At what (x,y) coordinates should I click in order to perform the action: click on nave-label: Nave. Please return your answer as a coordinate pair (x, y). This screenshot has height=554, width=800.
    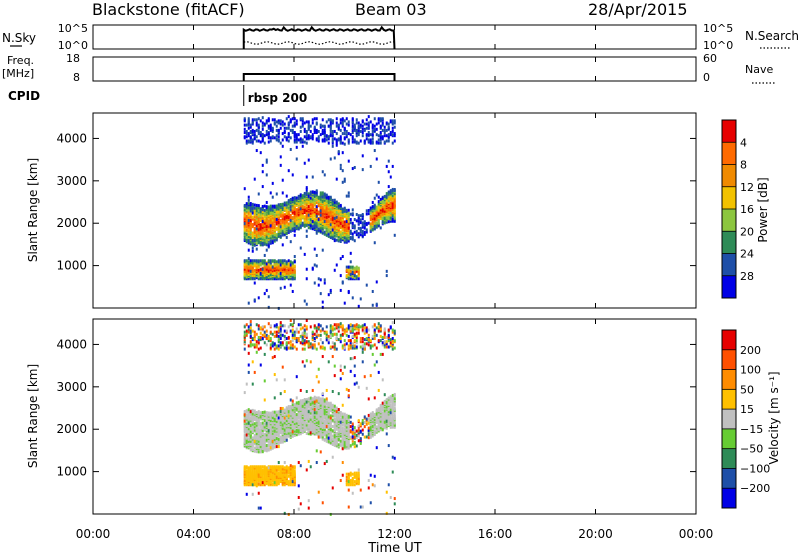
    Looking at the image, I should click on (759, 69).